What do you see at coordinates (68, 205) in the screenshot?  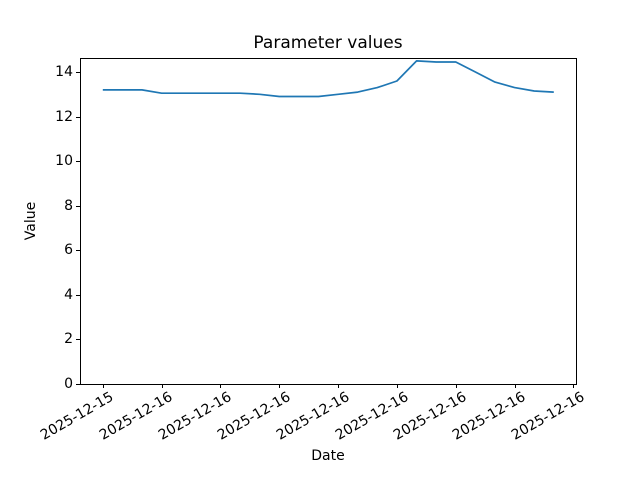 I see `y-tick-label: 8` at bounding box center [68, 205].